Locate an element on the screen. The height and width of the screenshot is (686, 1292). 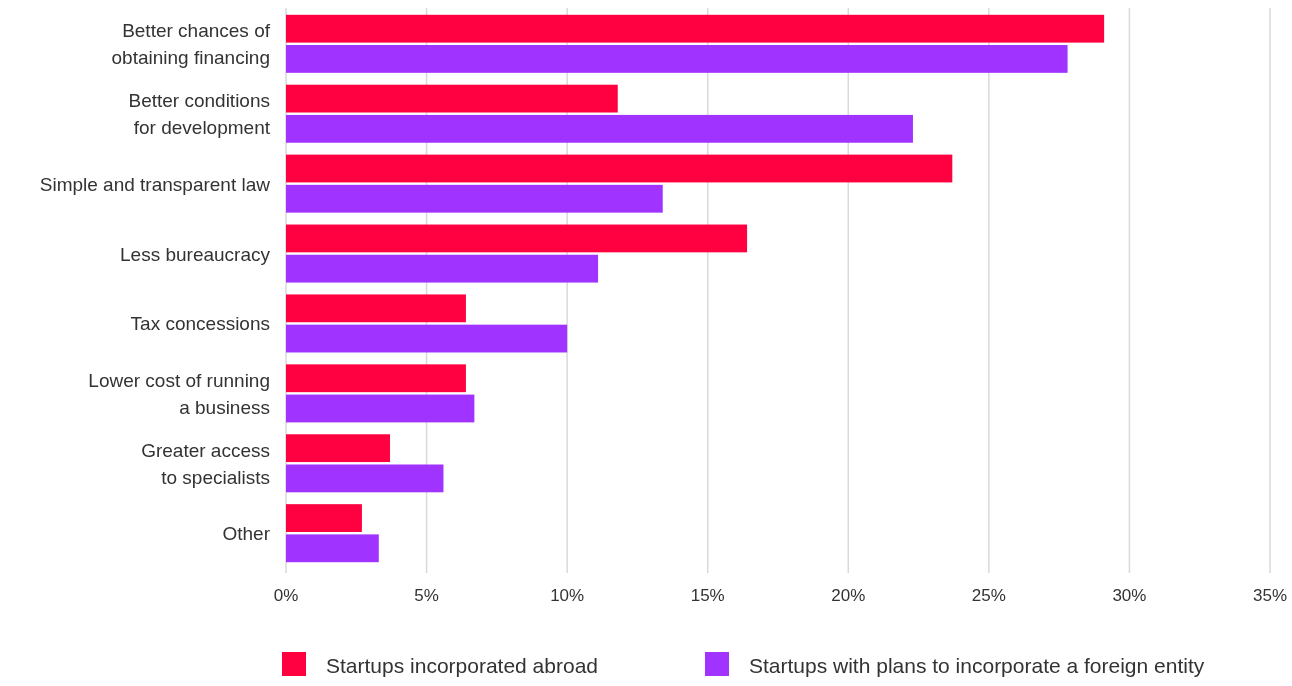
legend-label: Startups incorporated abroad is located at coordinates (462, 665).